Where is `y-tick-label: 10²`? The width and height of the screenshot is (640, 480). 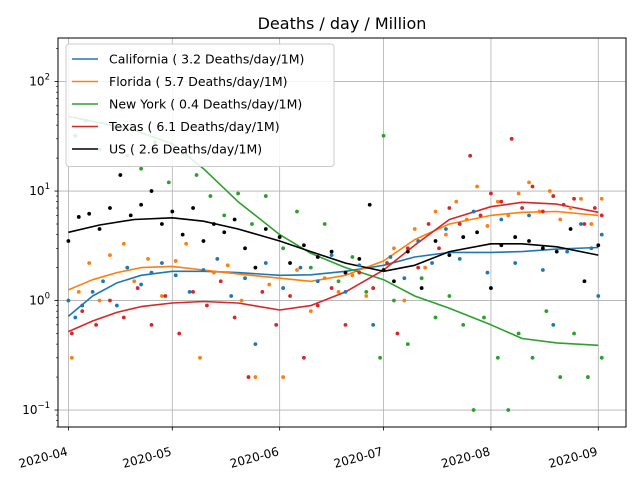
y-tick-label: 10² is located at coordinates (39, 81).